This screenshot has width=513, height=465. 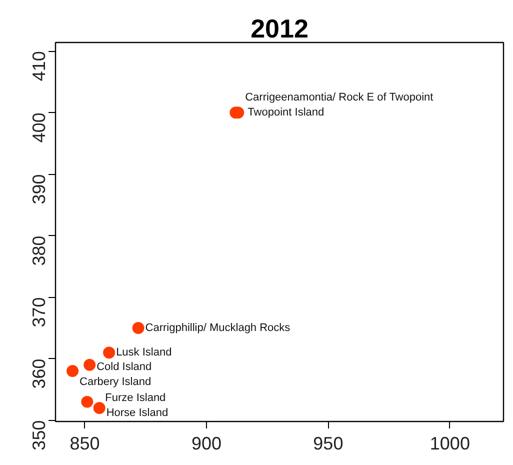 What do you see at coordinates (286, 112) in the screenshot?
I see `annotation: Twopoint Island` at bounding box center [286, 112].